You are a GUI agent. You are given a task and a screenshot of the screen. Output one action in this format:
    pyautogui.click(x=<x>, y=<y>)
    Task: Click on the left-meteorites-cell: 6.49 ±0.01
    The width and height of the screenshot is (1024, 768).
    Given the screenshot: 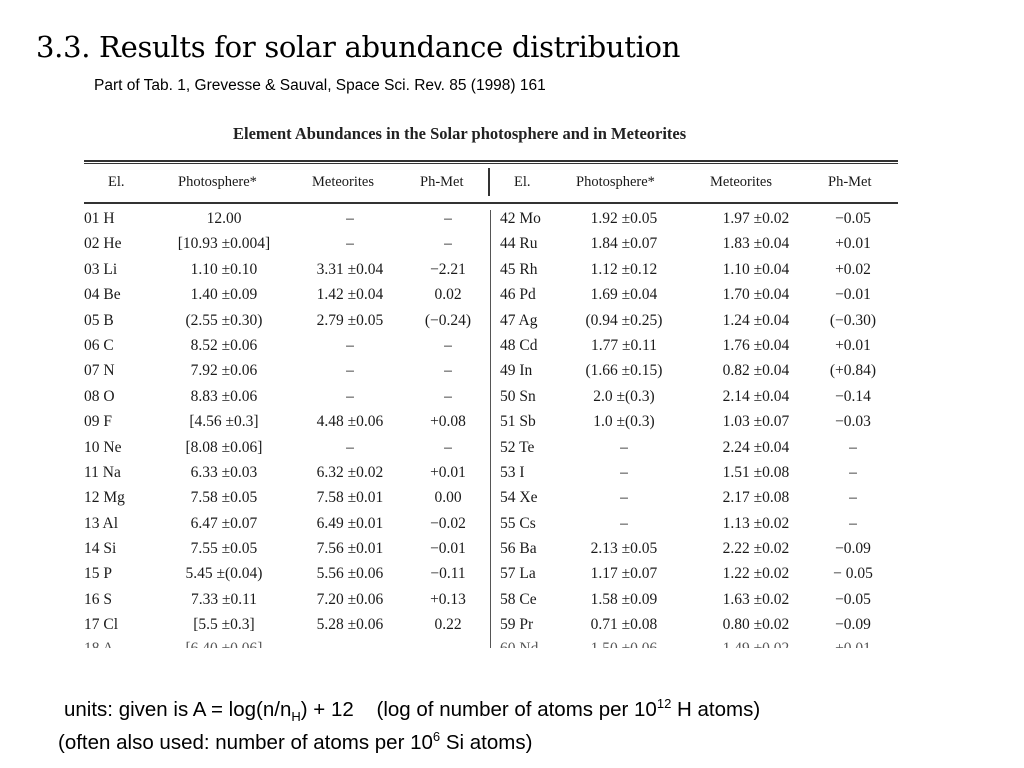 What is the action you would take?
    pyautogui.click(x=350, y=523)
    